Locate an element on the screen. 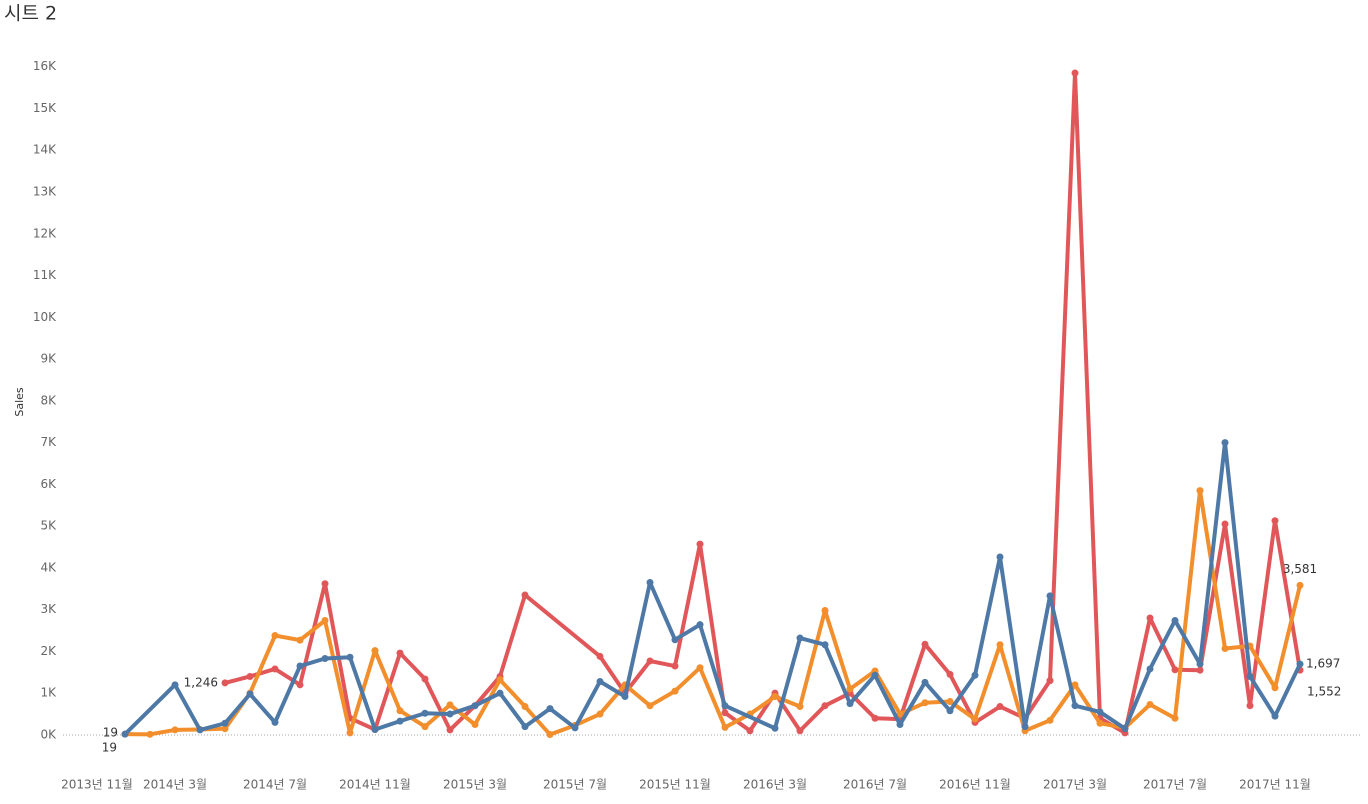 This screenshot has width=1368, height=804. y-tick-label: 5K is located at coordinates (48, 526).